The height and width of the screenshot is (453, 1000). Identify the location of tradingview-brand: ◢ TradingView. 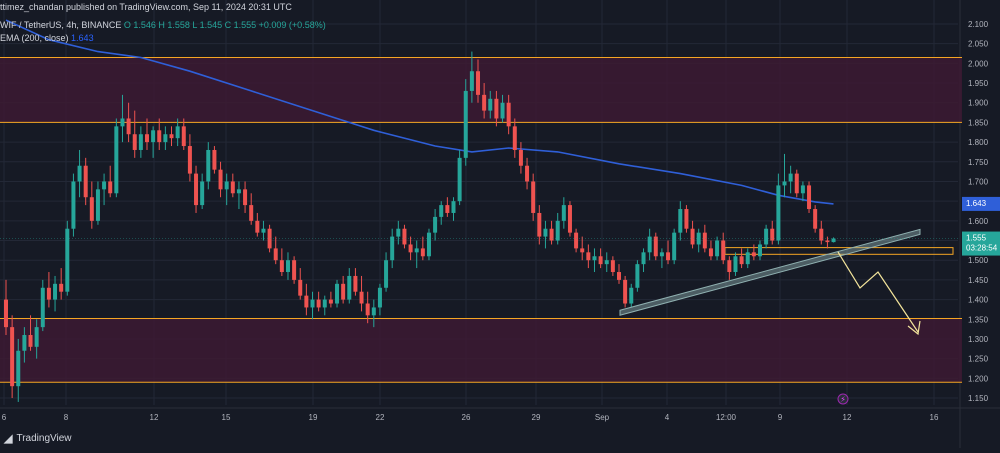
(38, 438).